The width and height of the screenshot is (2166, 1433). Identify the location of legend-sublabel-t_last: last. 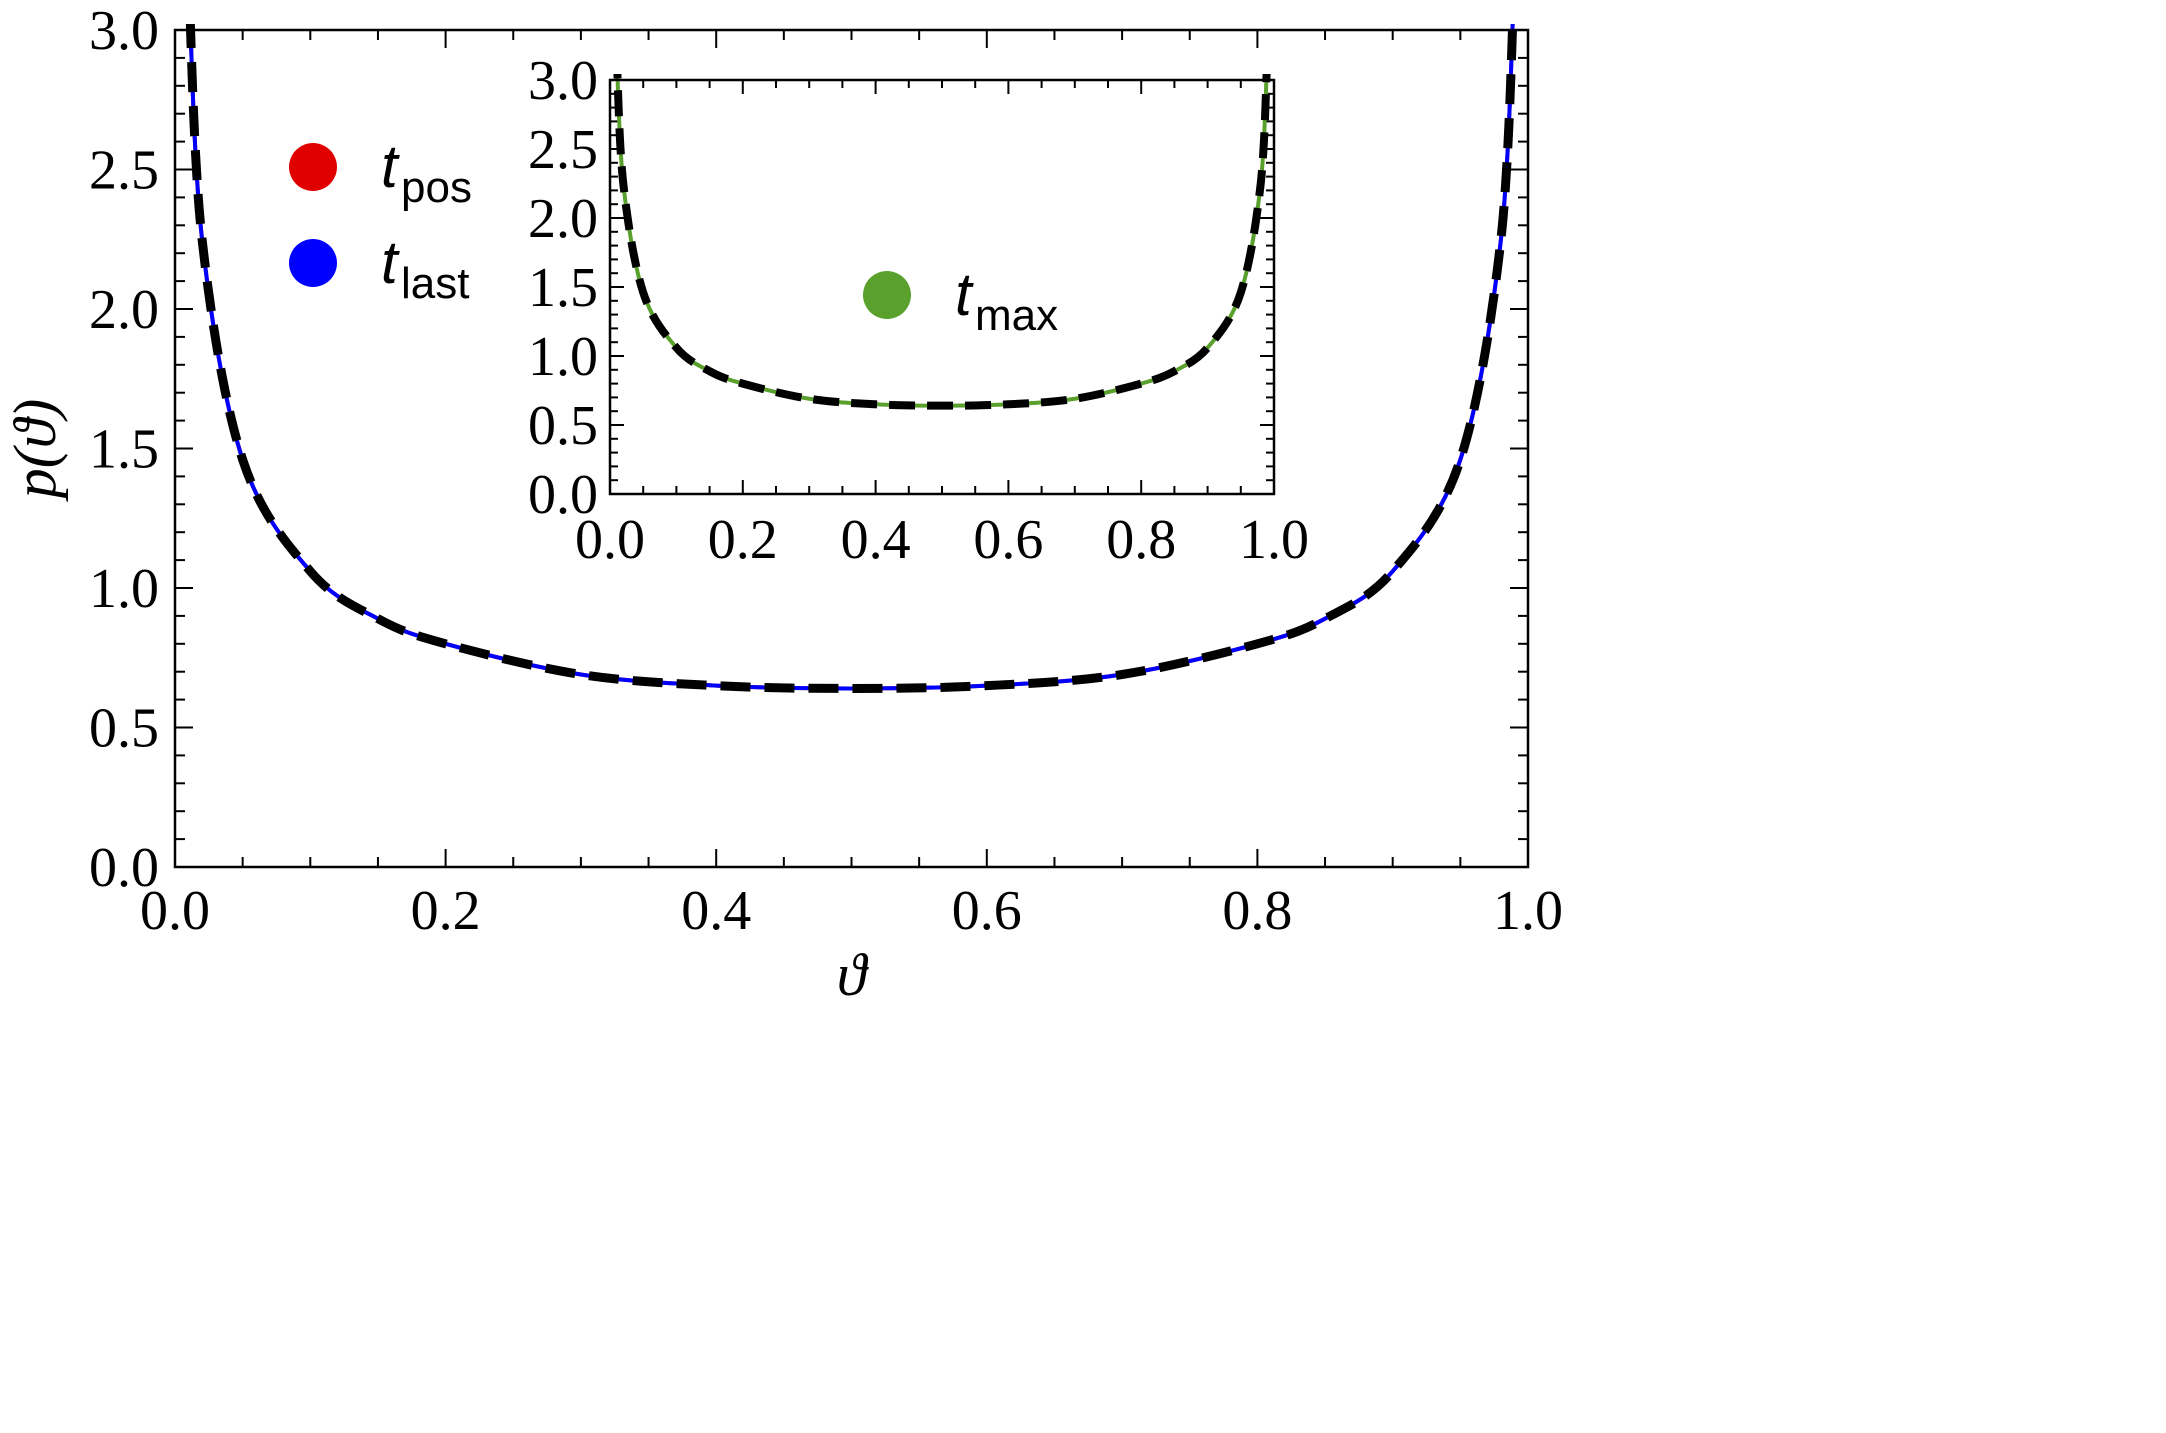
(435, 283).